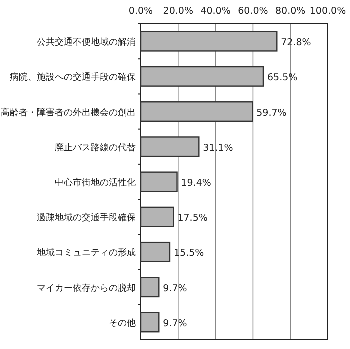  Describe the element at coordinates (95, 183) in the screenshot. I see `y-tick-label: 中心市街地の活性化` at that location.